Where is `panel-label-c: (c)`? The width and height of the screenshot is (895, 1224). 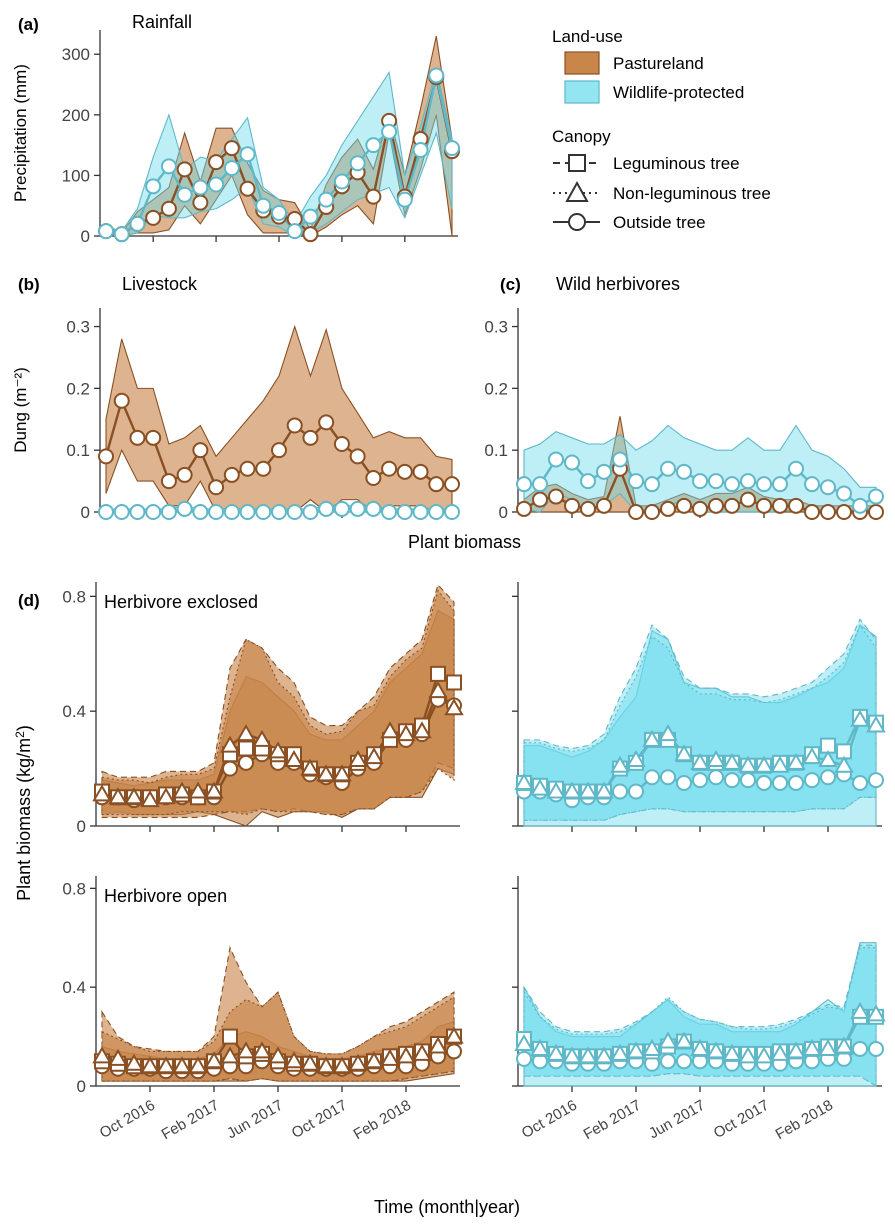 panel-label-c: (c) is located at coordinates (510, 284).